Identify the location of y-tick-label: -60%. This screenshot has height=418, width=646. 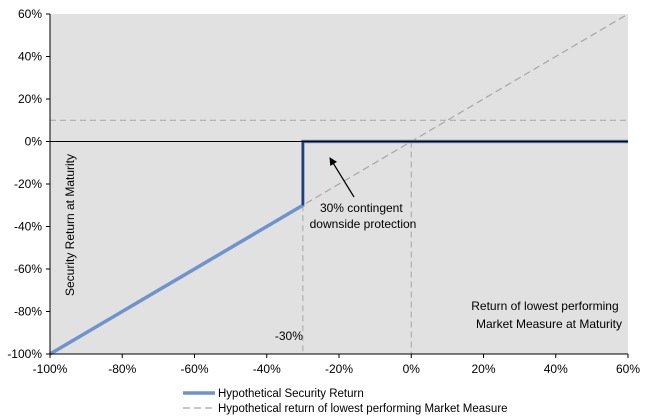
(28, 269).